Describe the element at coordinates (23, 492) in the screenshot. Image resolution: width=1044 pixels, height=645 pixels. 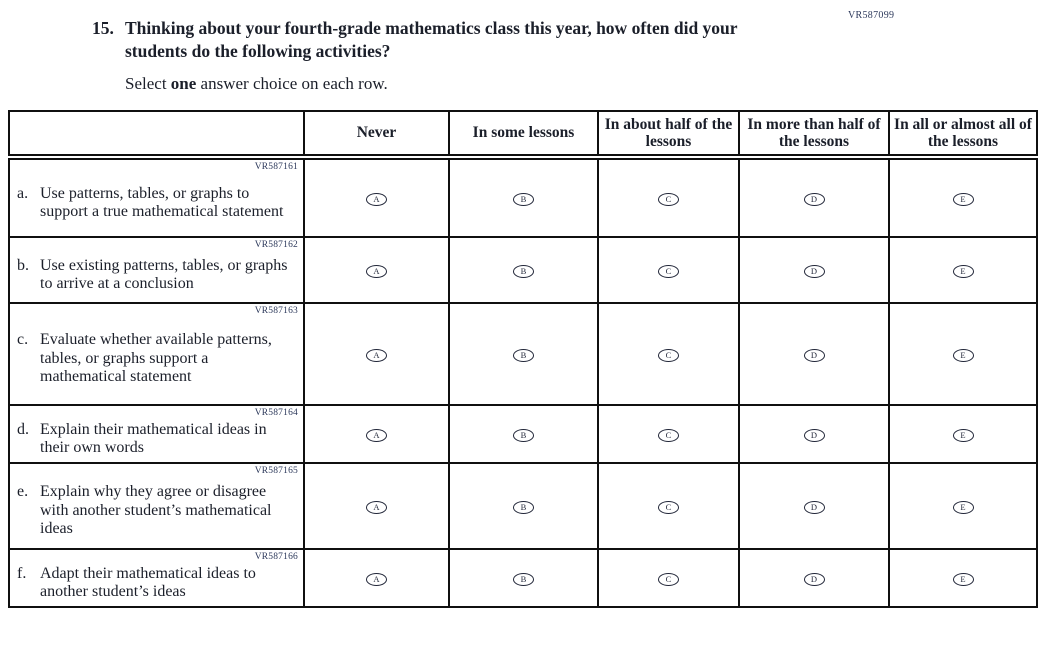
I see `item-letter: e.` at that location.